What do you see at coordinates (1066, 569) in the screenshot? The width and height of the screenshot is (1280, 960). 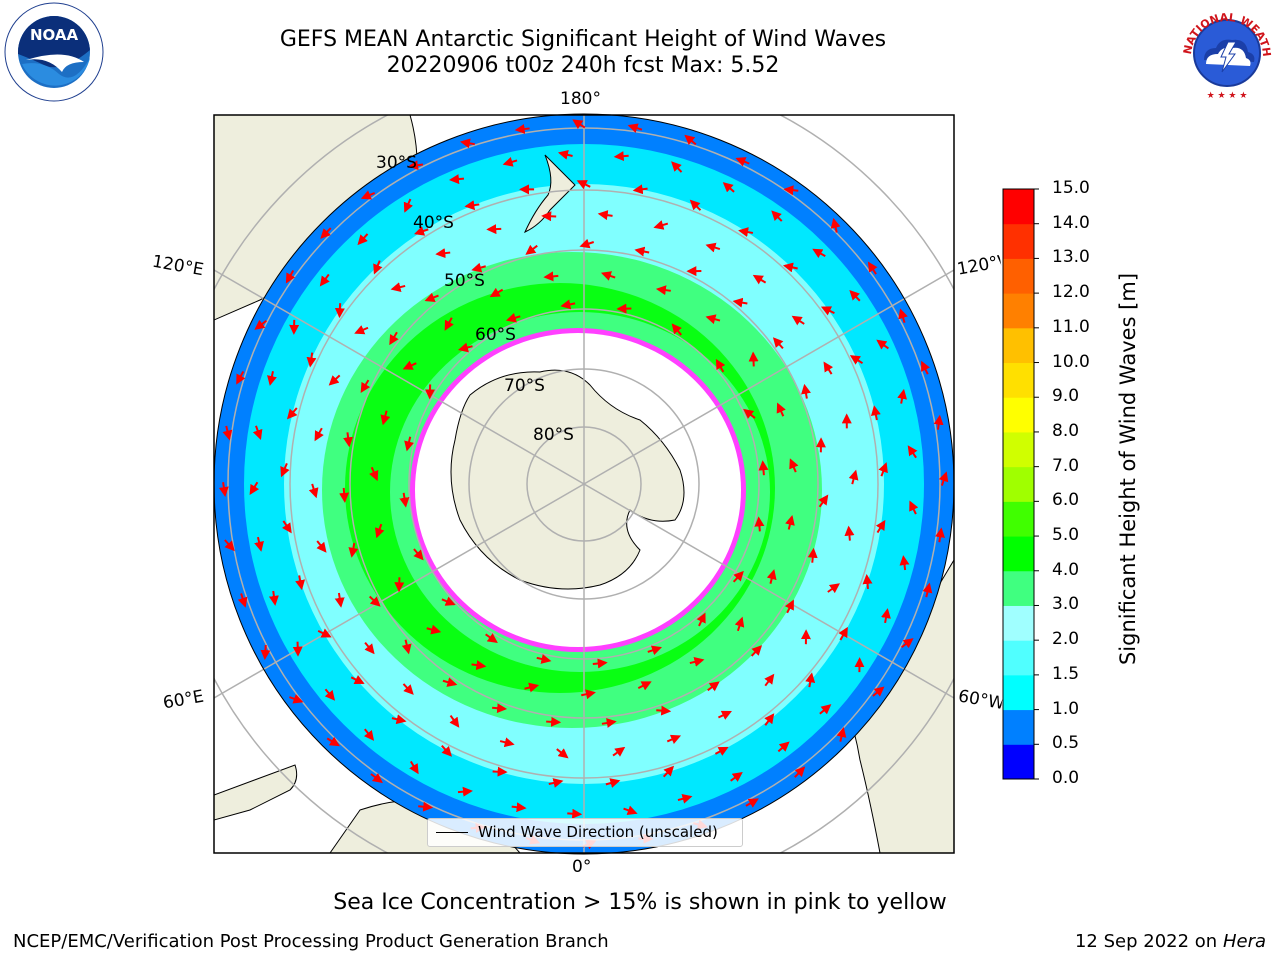 I see `colorbar-tick-label: 4.0` at bounding box center [1066, 569].